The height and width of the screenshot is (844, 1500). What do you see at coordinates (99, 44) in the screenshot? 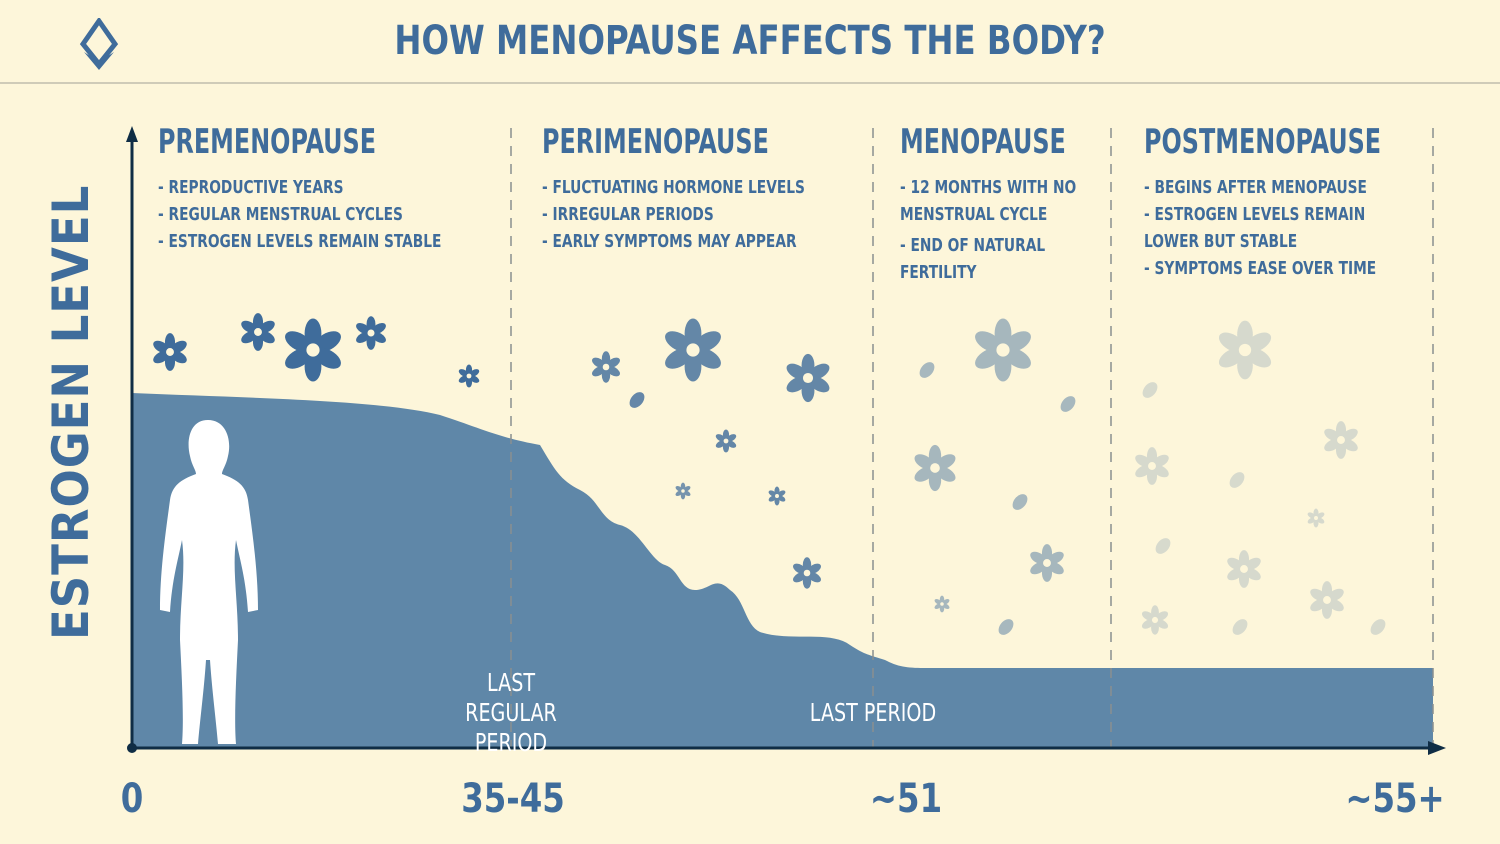
I see `drop-diamond-icon` at bounding box center [99, 44].